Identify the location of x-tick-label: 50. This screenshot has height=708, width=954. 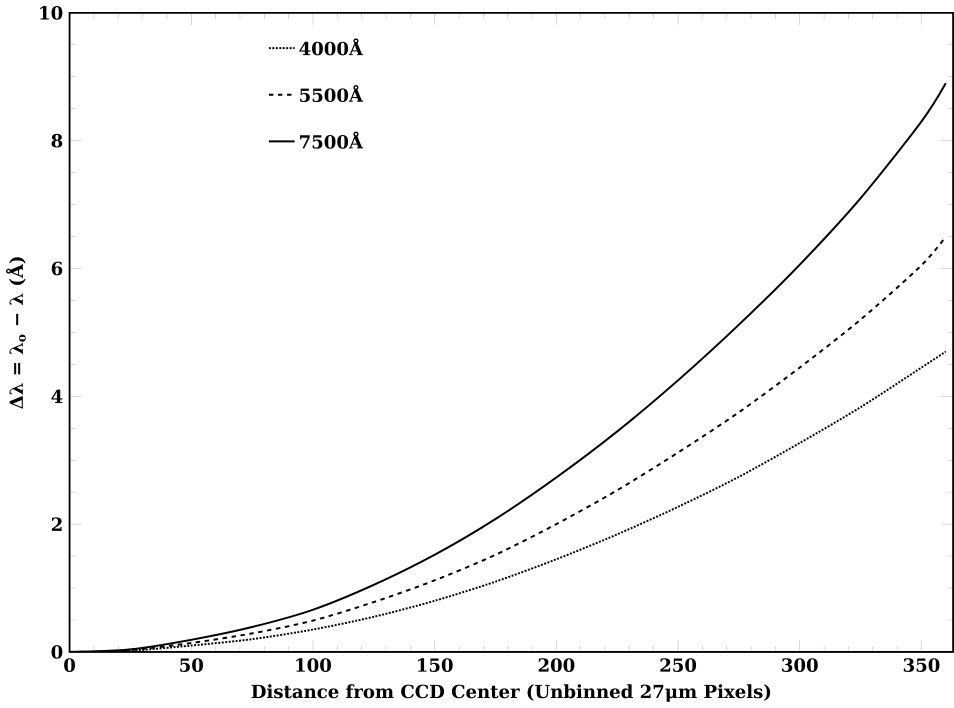
(191, 665).